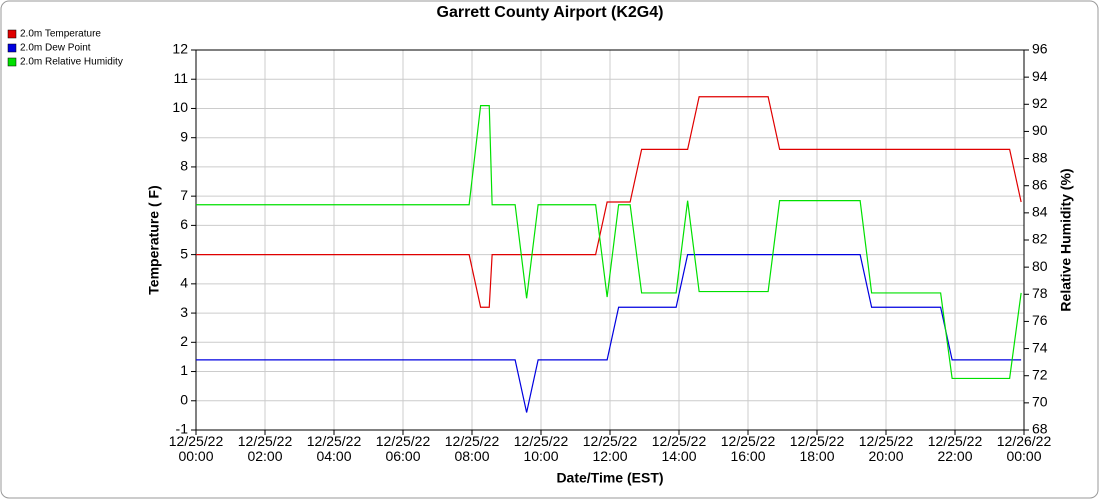  Describe the element at coordinates (184, 136) in the screenshot. I see `y-tick-label: 9` at that location.